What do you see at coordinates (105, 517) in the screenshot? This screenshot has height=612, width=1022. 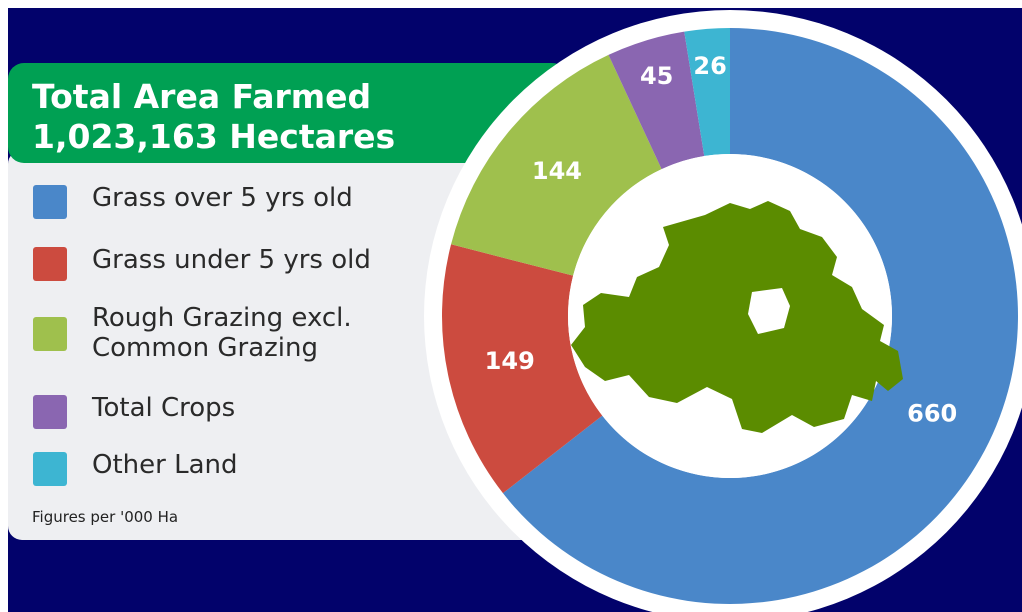 I see `note: Figures per '000 Ha` at bounding box center [105, 517].